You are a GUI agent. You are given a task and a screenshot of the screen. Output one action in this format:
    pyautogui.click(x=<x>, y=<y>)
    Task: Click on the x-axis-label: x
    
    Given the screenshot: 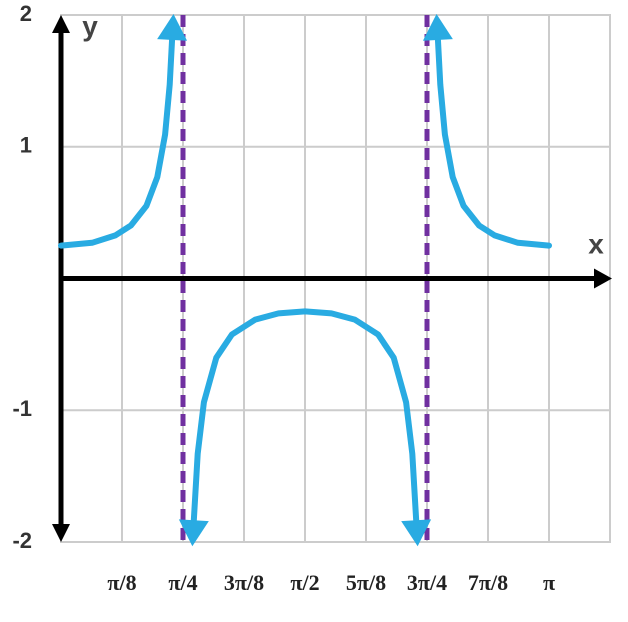 What is the action you would take?
    pyautogui.click(x=596, y=243)
    